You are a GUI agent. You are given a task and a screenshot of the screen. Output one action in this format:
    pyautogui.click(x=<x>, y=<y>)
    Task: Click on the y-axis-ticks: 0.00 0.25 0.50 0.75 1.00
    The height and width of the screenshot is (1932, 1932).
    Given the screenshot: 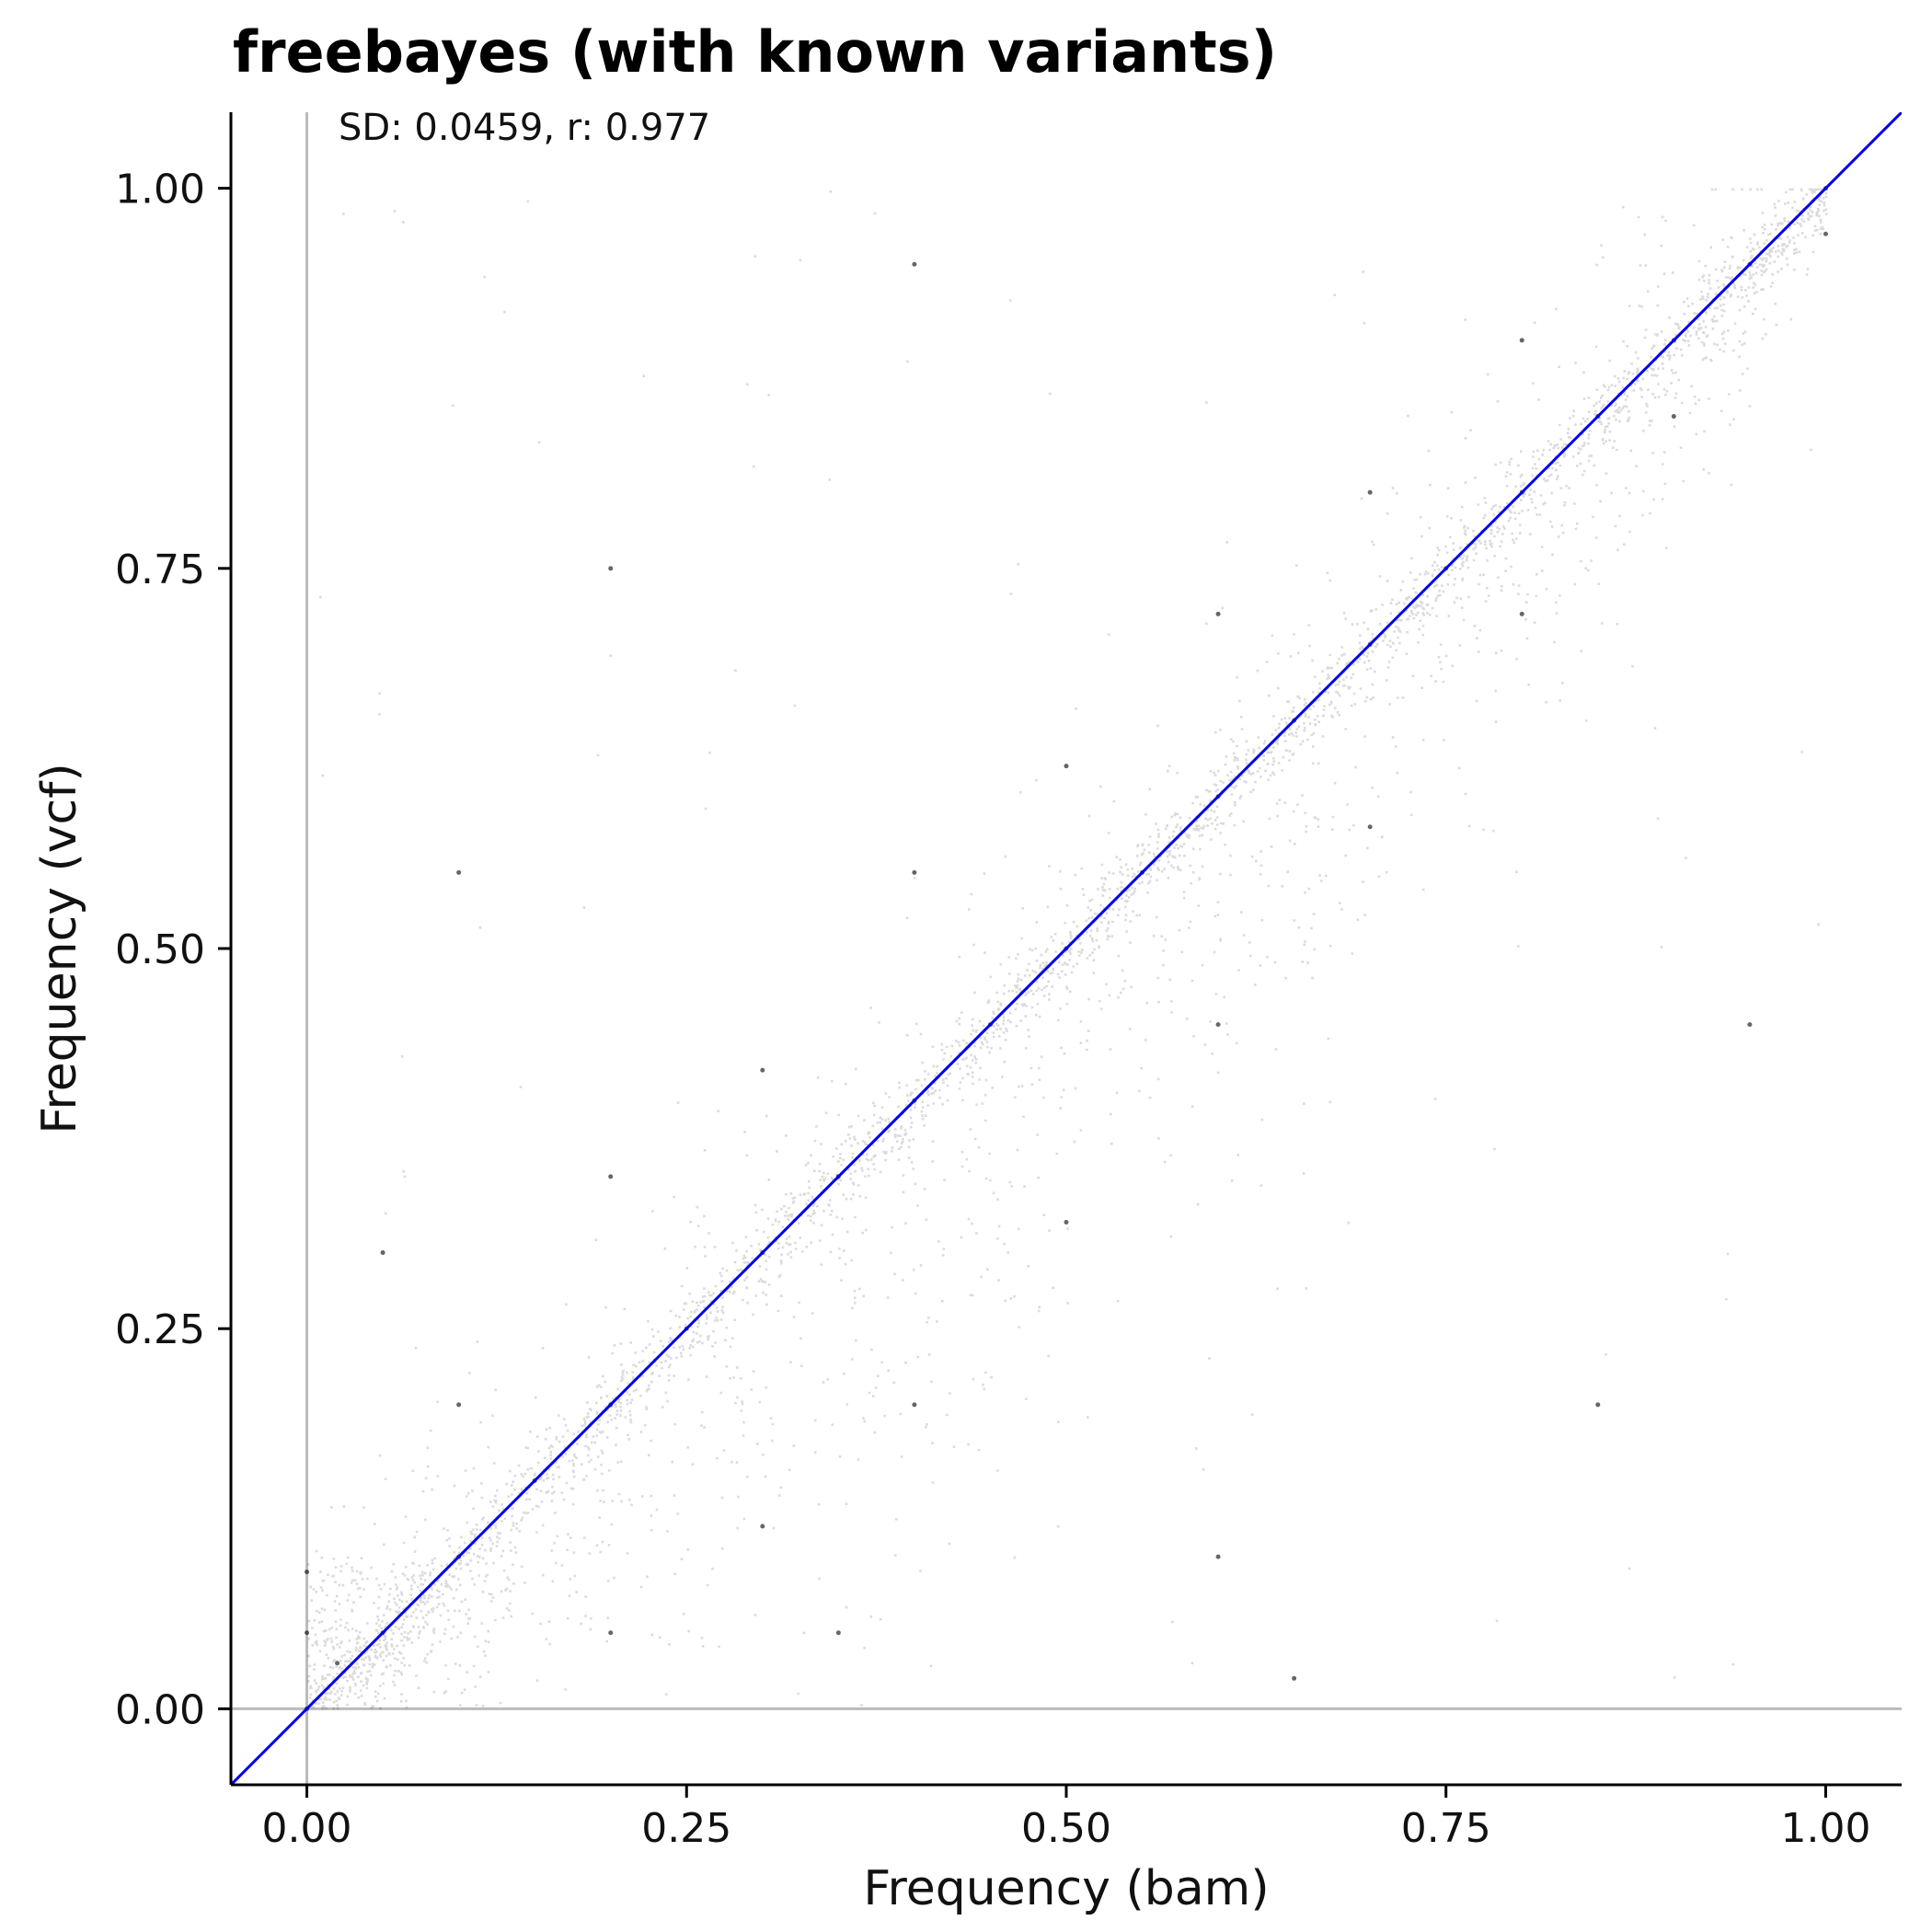 What is the action you would take?
    pyautogui.click(x=173, y=950)
    